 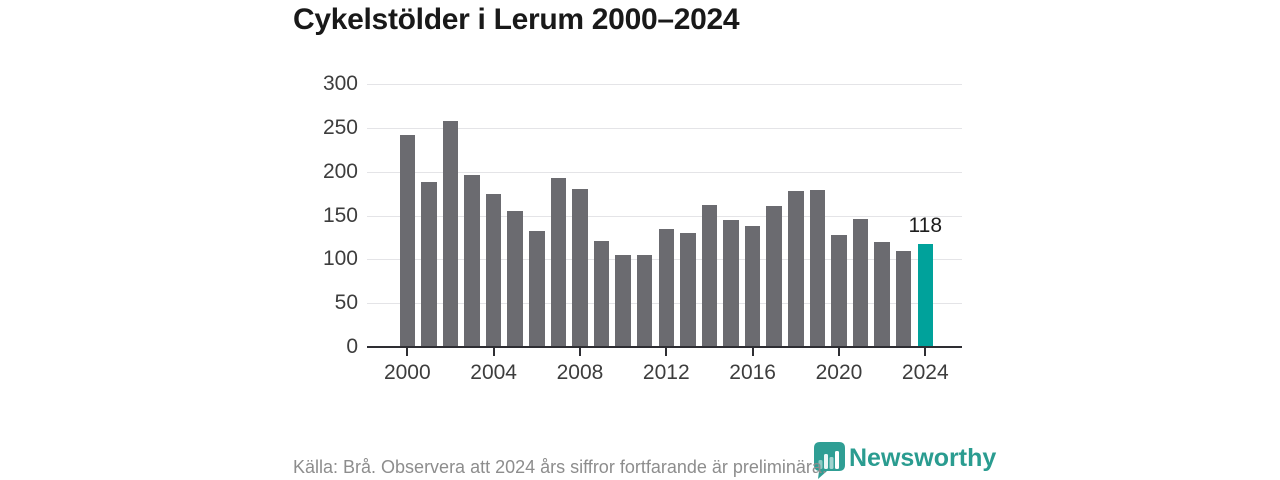 I want to click on x-axis-tick-label: 2020, so click(x=839, y=372).